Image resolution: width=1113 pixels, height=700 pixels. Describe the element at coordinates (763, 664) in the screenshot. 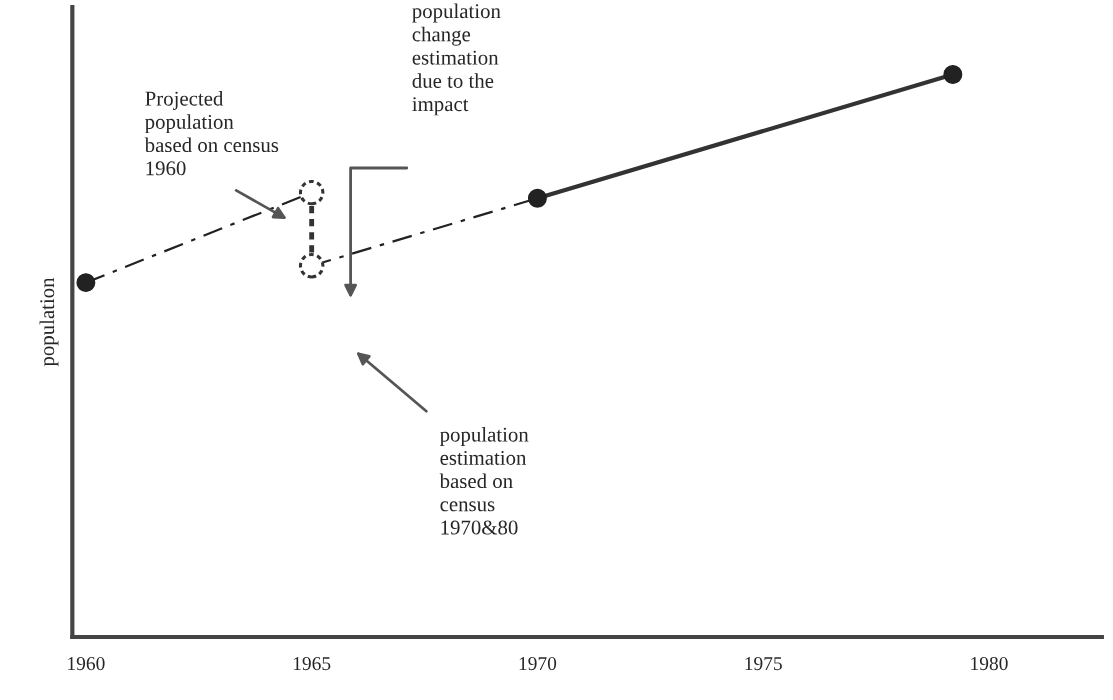

I see `x-tick-label: 1975` at that location.